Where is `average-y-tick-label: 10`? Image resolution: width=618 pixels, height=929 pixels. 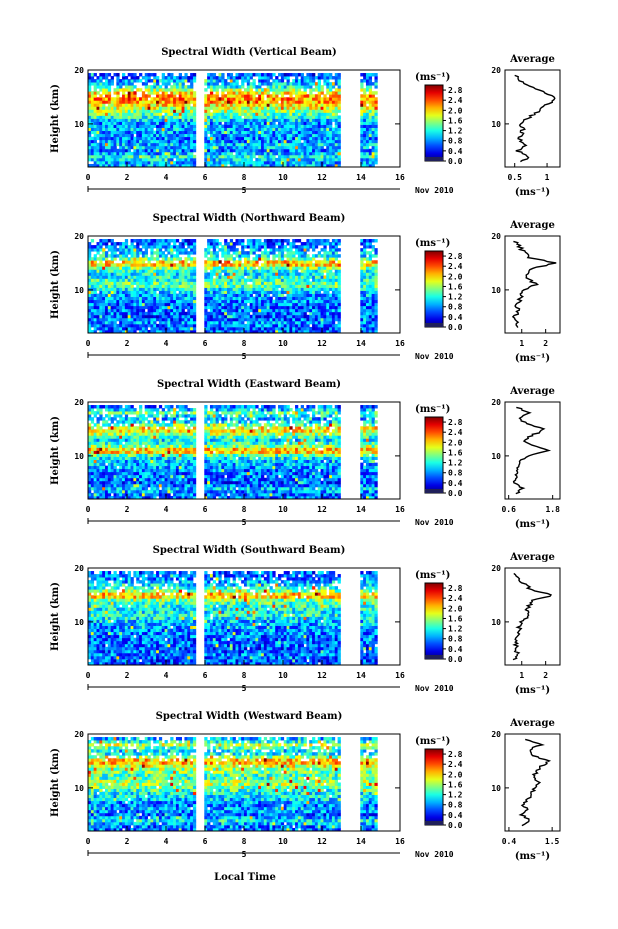 average-y-tick-label: 10 is located at coordinates (496, 124).